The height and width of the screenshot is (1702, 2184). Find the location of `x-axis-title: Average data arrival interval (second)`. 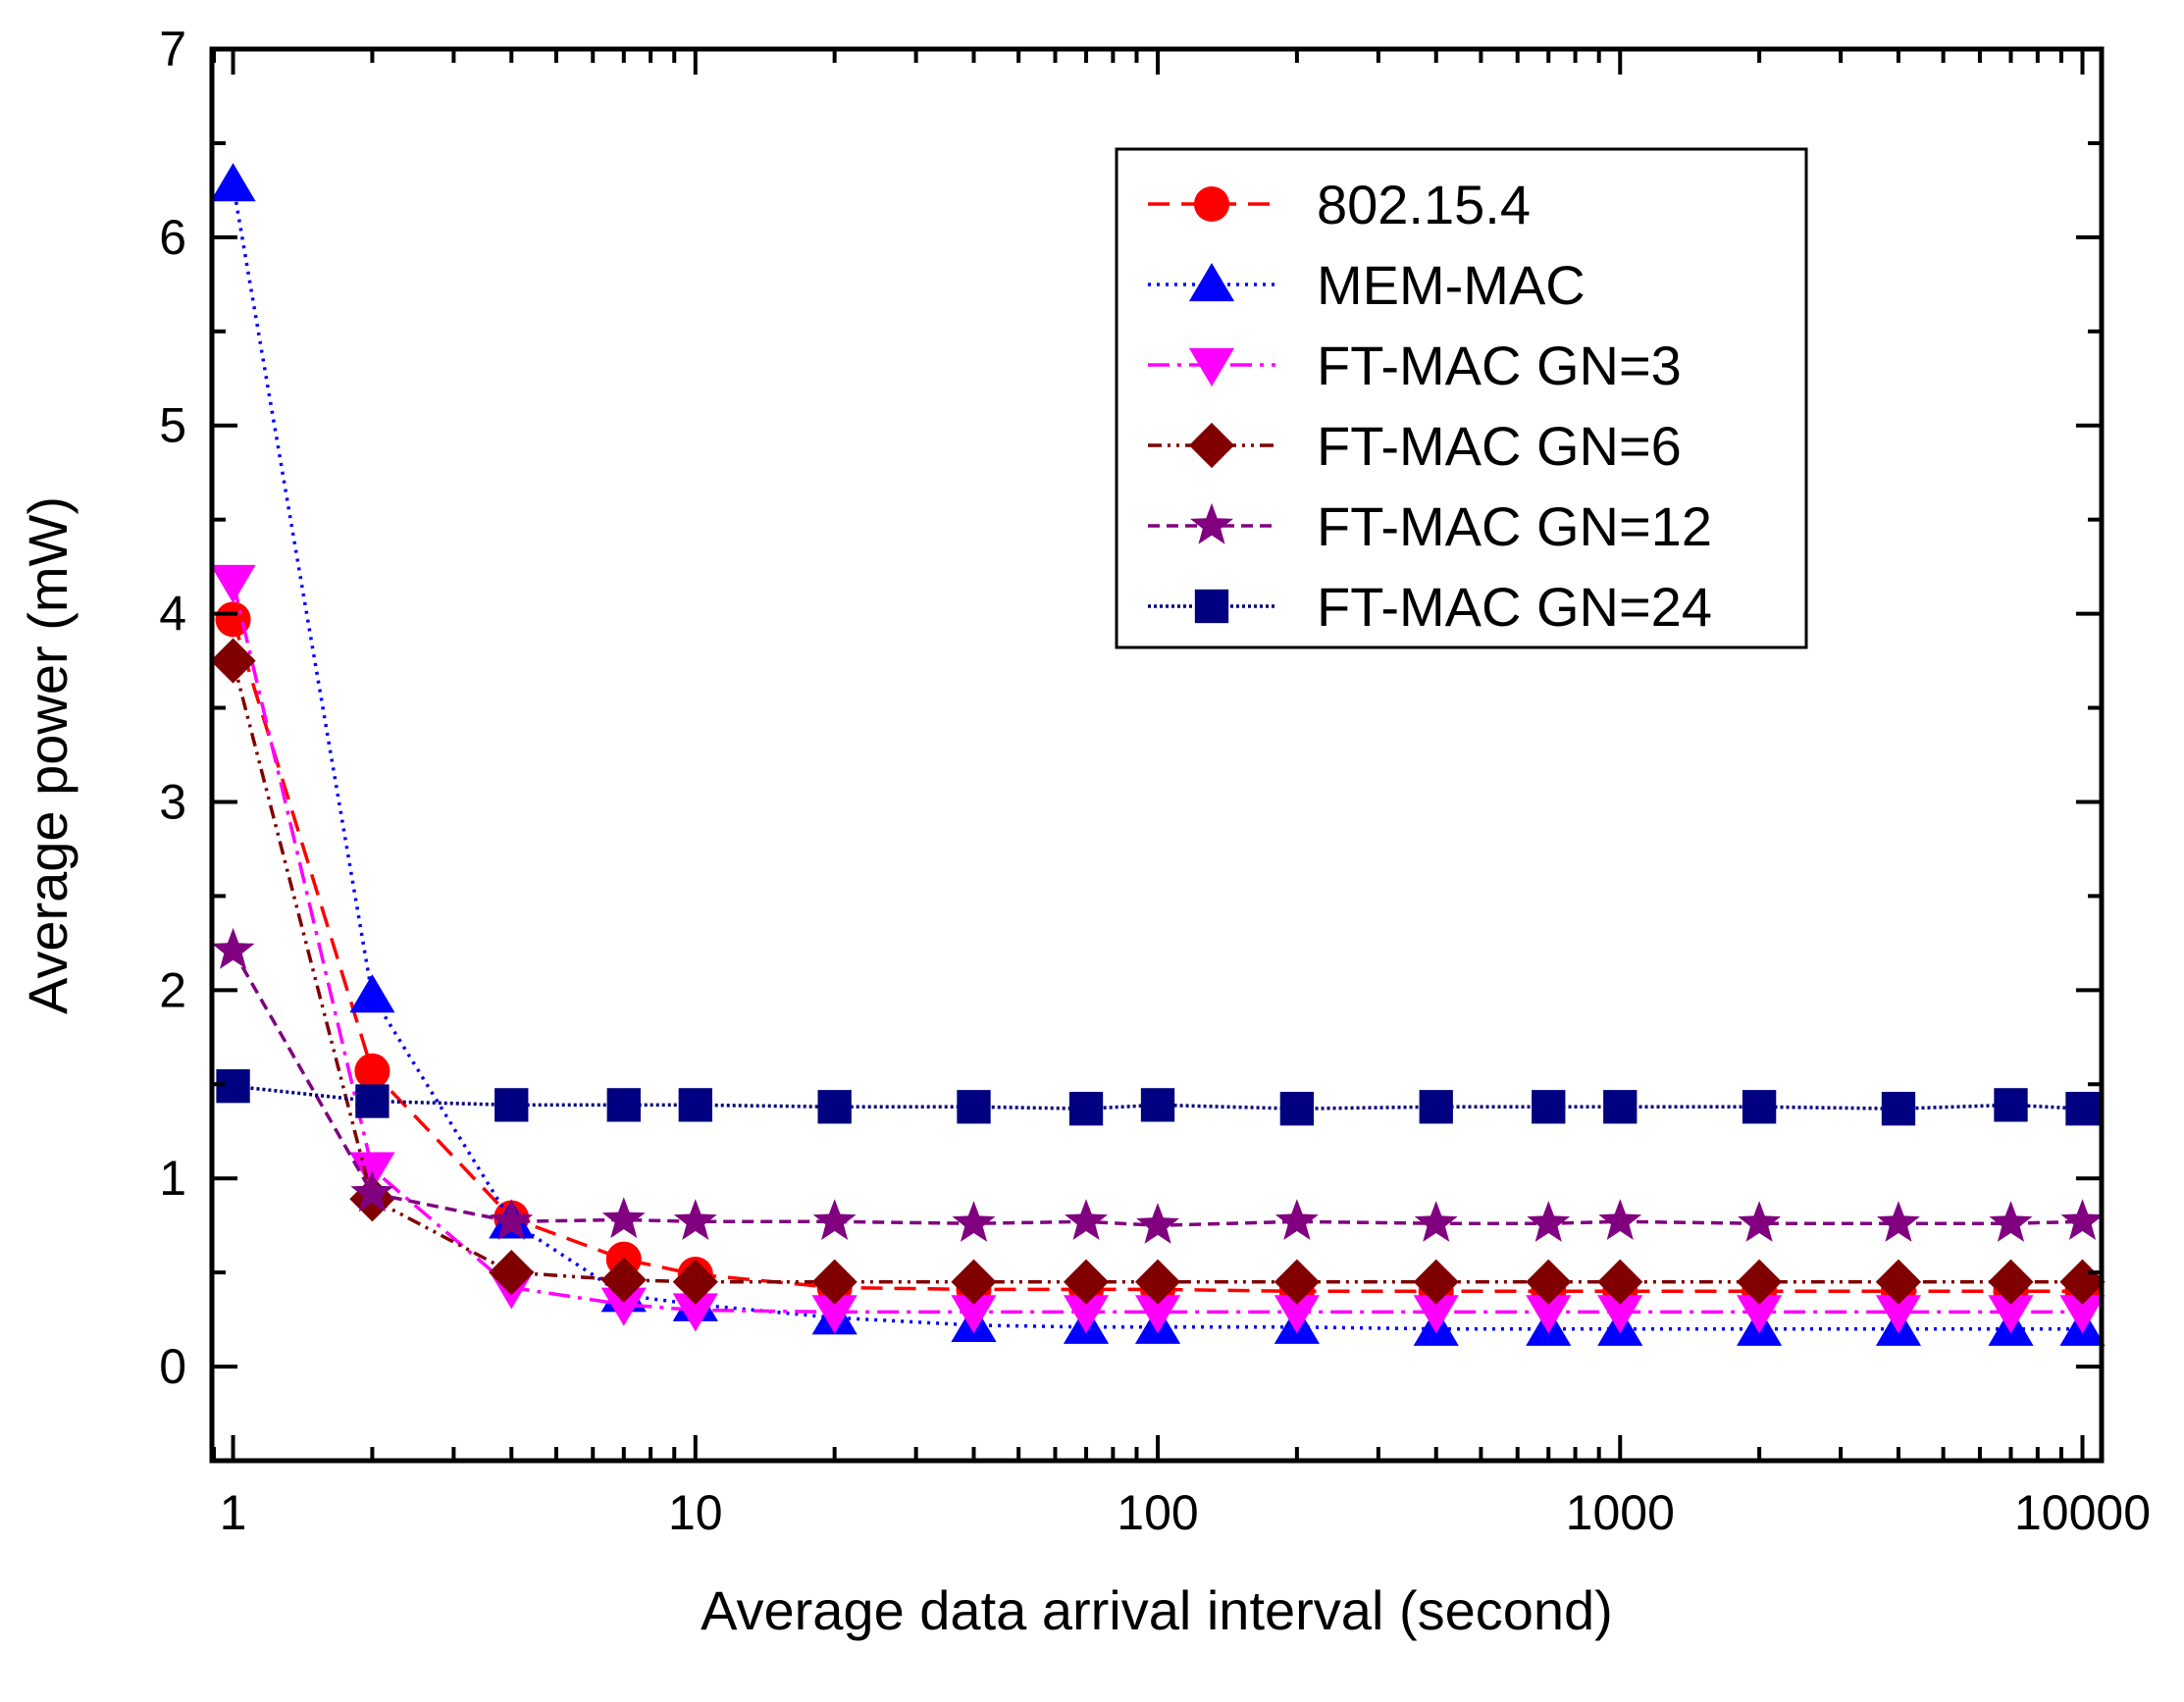

x-axis-title: Average data arrival interval (second) is located at coordinates (1157, 1610).